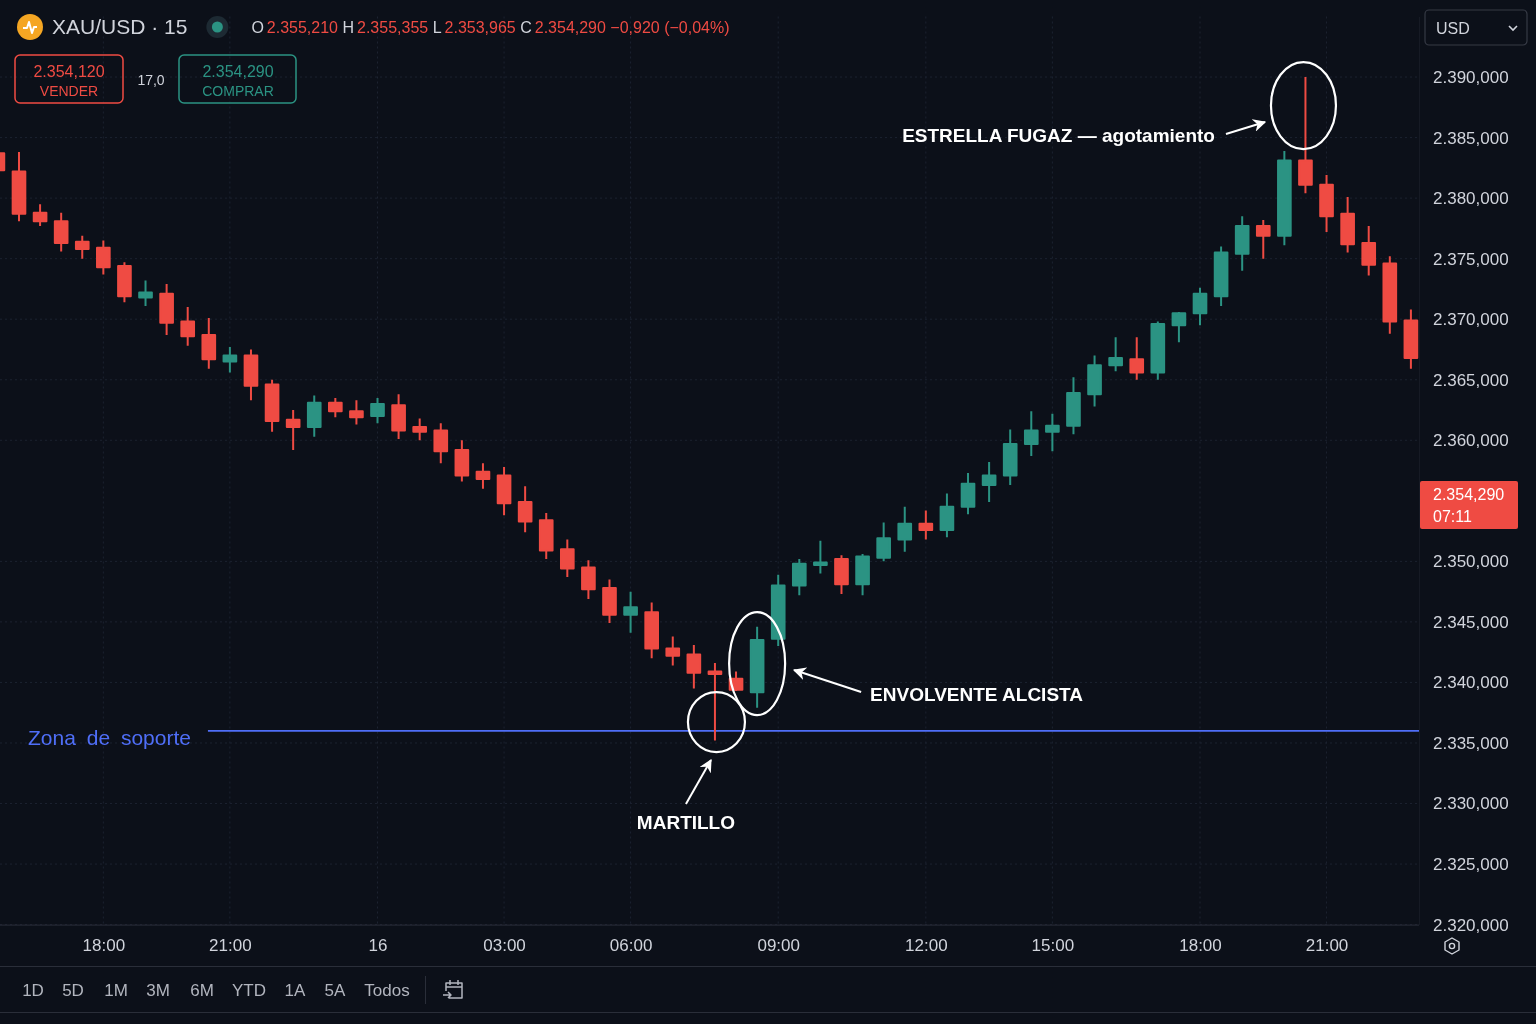 The width and height of the screenshot is (1536, 1024). Describe the element at coordinates (1453, 28) in the screenshot. I see `text: USD` at that location.